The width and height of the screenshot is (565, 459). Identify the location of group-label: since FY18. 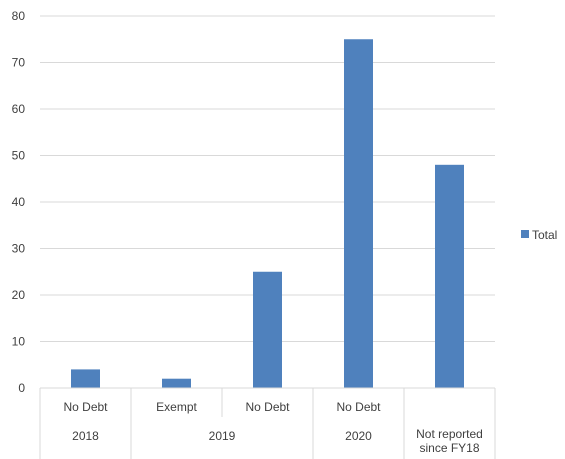
(449, 448).